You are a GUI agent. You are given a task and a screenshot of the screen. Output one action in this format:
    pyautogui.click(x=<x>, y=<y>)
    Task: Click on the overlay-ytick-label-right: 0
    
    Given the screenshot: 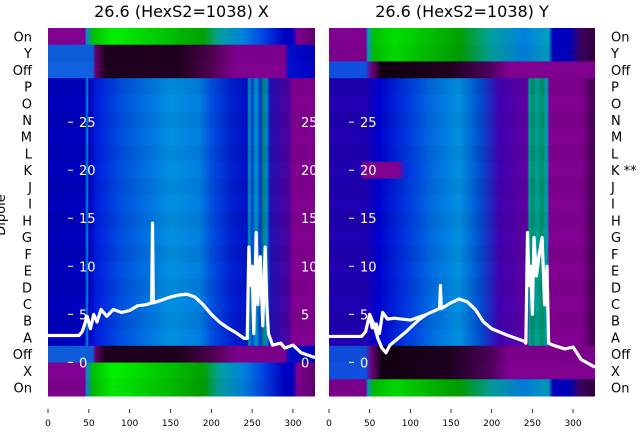 What is the action you would take?
    pyautogui.click(x=305, y=363)
    